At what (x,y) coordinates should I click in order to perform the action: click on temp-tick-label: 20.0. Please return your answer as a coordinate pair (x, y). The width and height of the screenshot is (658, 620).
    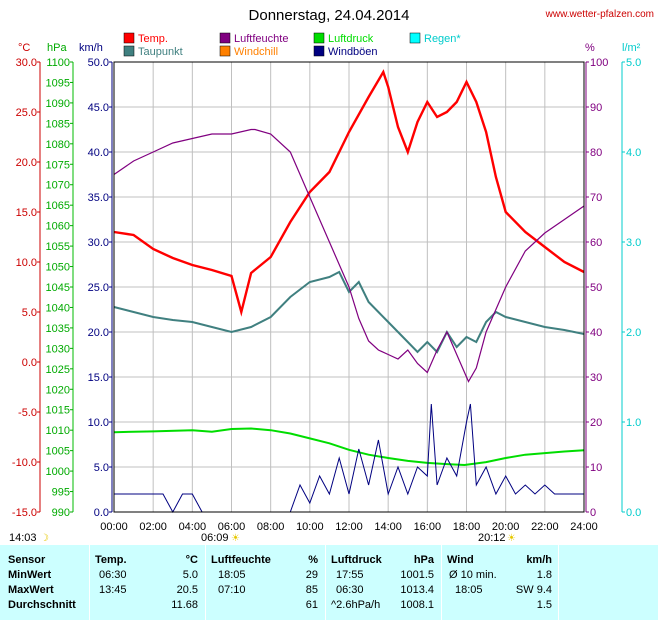
    Looking at the image, I should click on (26, 163).